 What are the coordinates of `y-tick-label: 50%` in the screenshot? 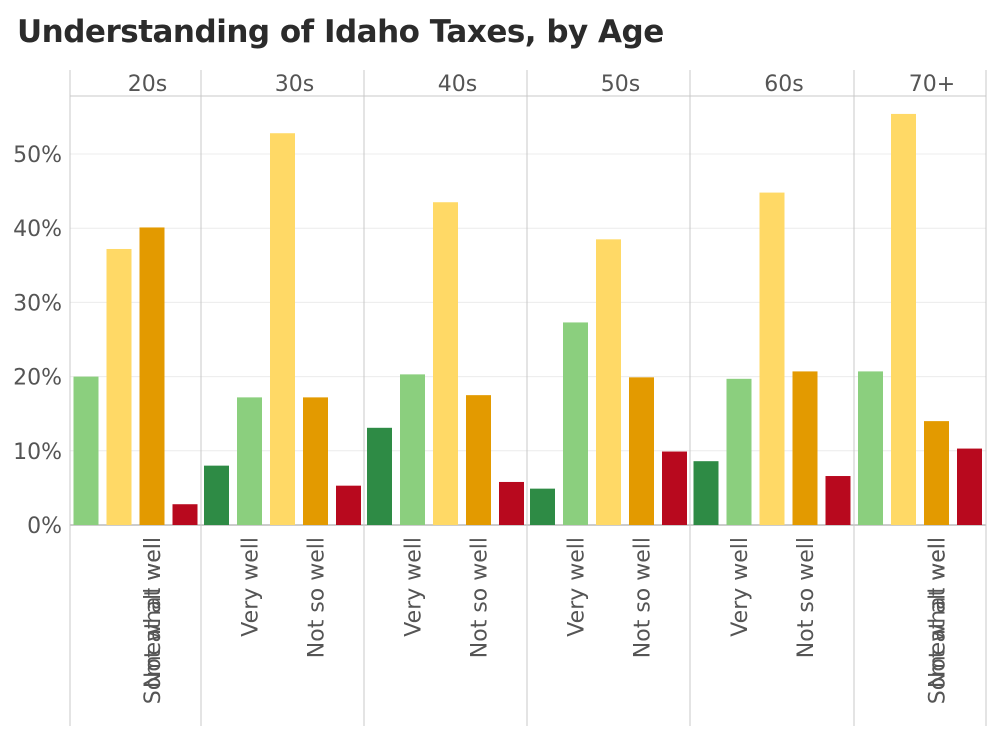 It's located at (37, 155).